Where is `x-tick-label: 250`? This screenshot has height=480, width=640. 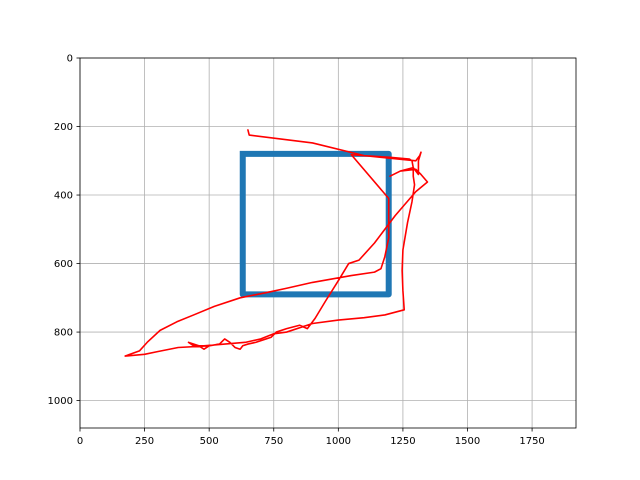
x-tick-label: 250 is located at coordinates (144, 441).